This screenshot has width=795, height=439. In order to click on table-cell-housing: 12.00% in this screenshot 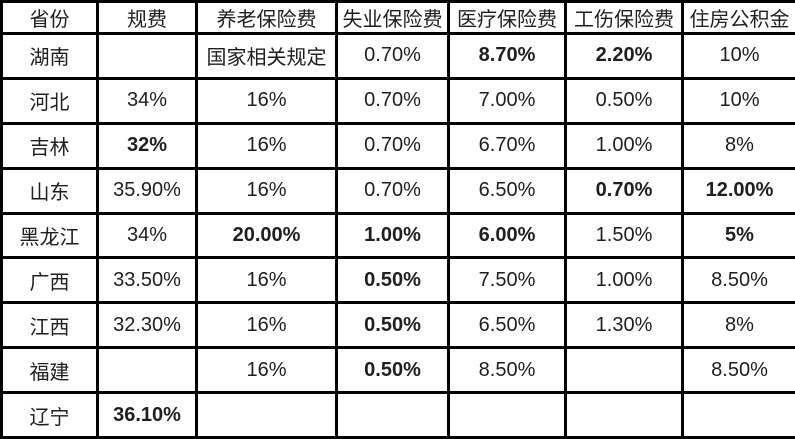, I will do `click(738, 190)`.